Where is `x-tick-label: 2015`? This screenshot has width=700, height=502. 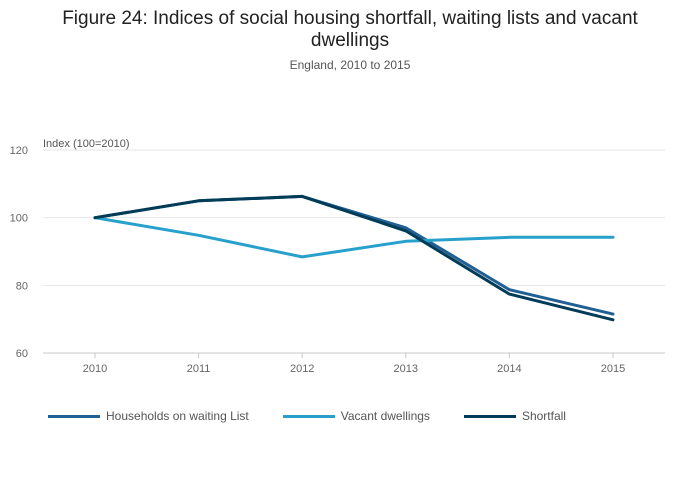 x-tick-label: 2015 is located at coordinates (613, 369).